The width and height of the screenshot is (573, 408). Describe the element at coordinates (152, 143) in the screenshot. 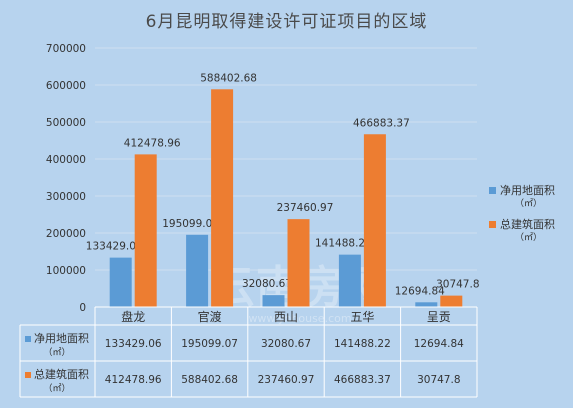

I see `data-label: 412478.96` at that location.